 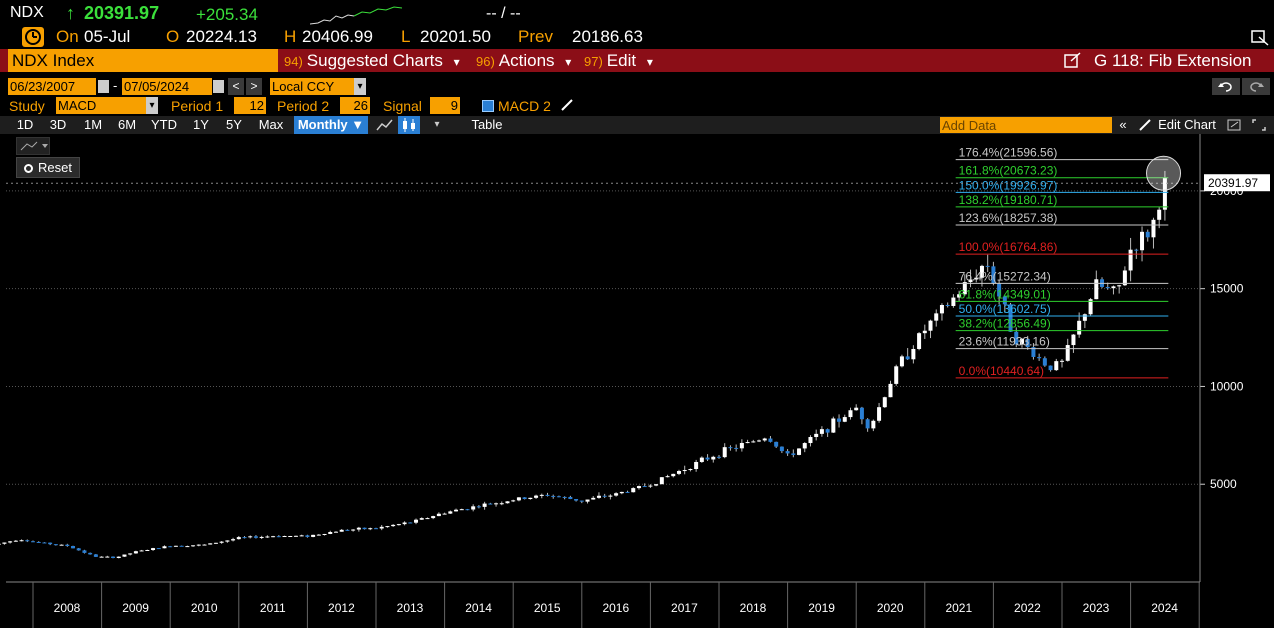 What do you see at coordinates (33, 37) in the screenshot?
I see `clock-icon` at bounding box center [33, 37].